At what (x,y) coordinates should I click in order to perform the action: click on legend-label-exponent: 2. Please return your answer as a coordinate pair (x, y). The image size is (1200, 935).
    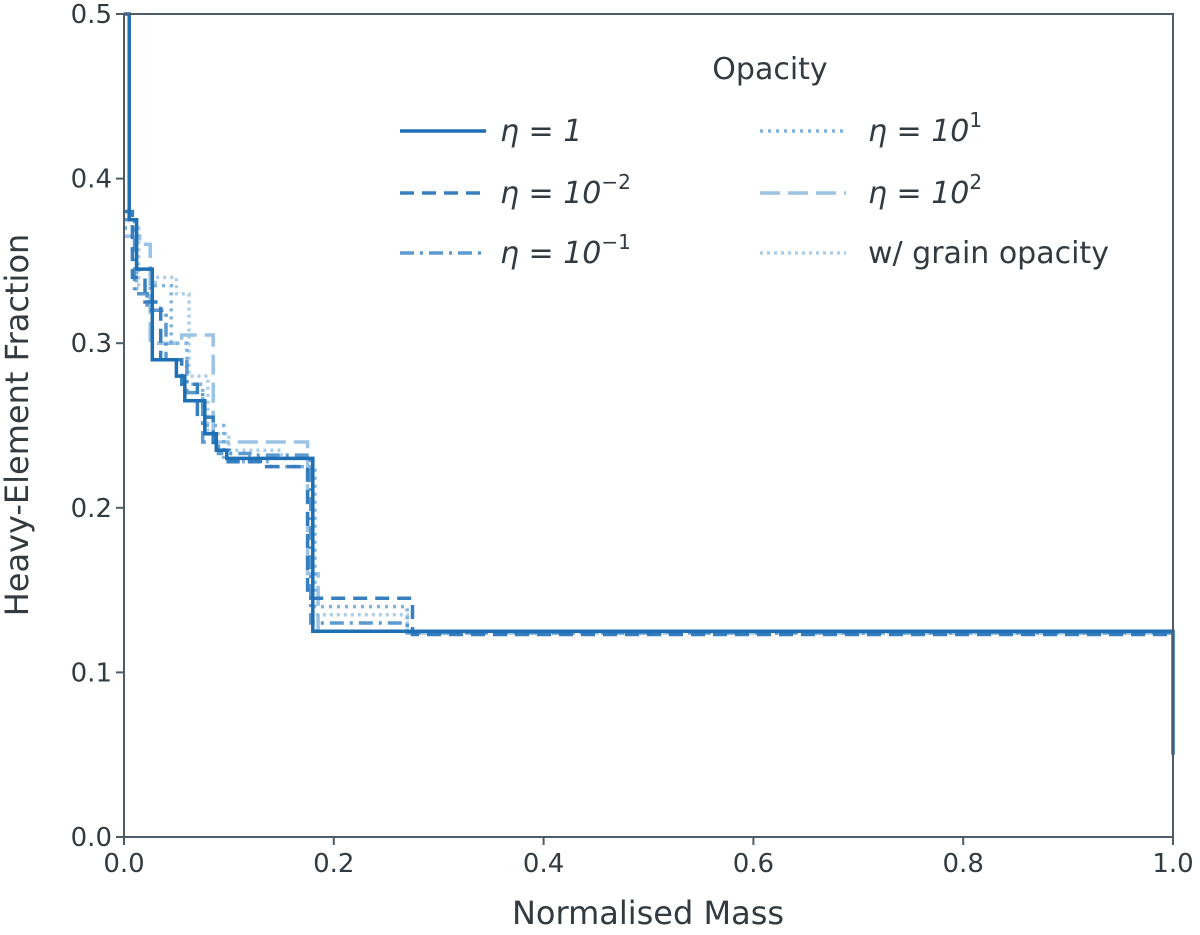
    Looking at the image, I should click on (975, 182).